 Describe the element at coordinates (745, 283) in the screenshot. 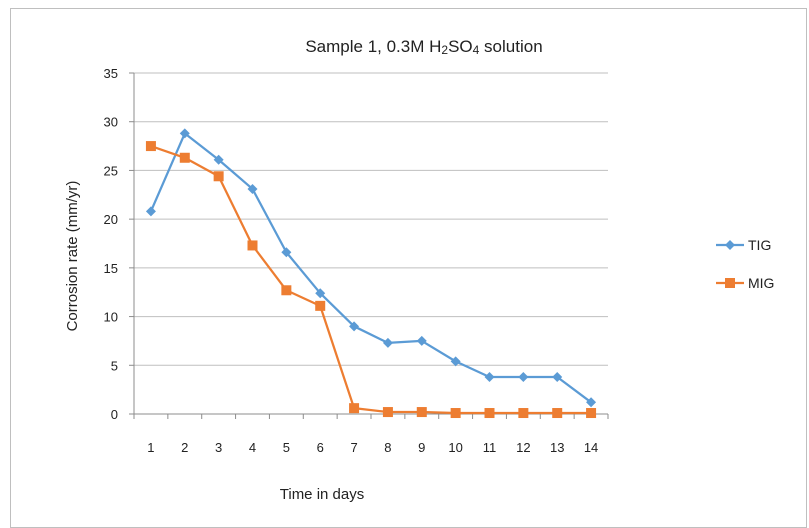

I see `legend-item: MIG` at that location.